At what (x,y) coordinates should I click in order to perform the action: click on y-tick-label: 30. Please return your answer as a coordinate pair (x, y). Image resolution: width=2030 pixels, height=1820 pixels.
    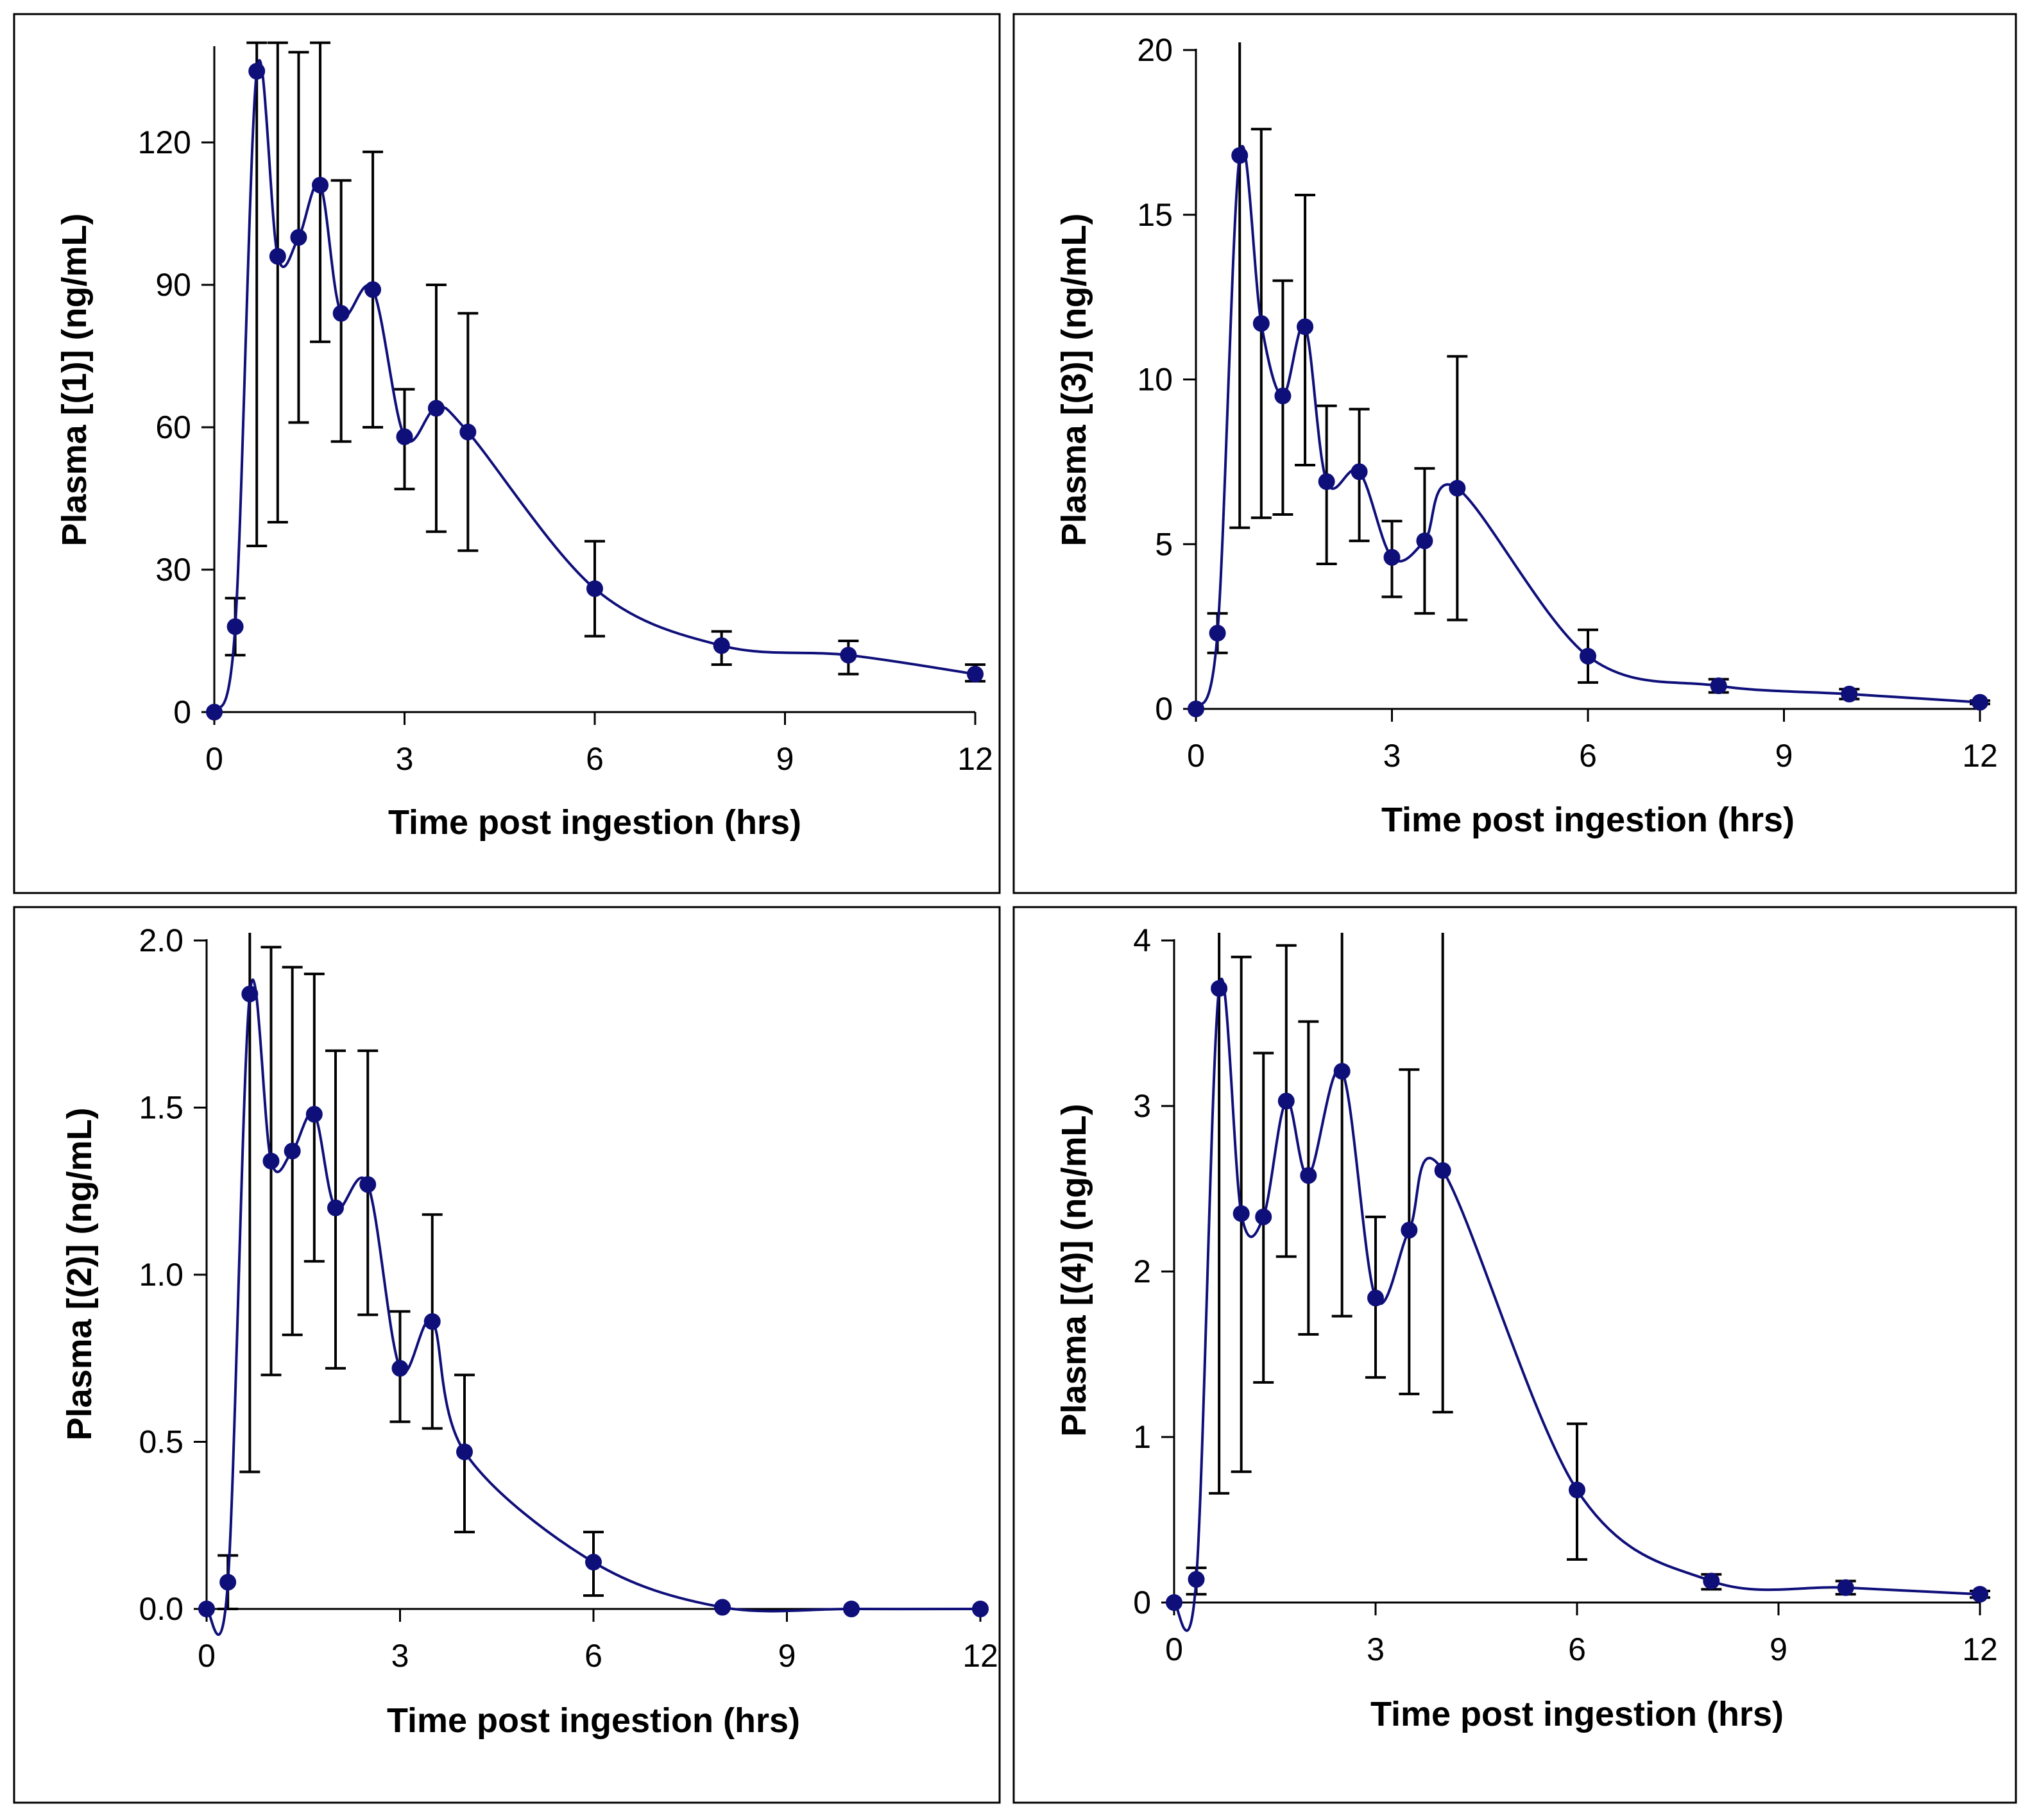
    Looking at the image, I should click on (173, 570).